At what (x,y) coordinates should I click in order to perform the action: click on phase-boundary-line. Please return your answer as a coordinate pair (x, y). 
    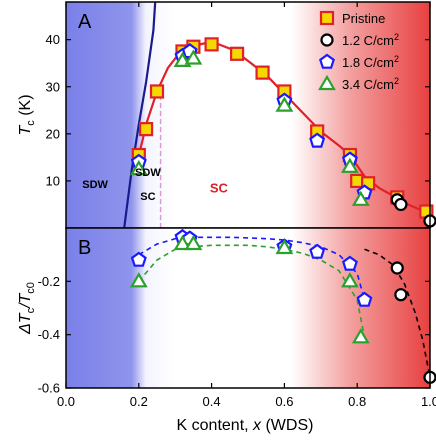
    Looking at the image, I should click on (140, 115).